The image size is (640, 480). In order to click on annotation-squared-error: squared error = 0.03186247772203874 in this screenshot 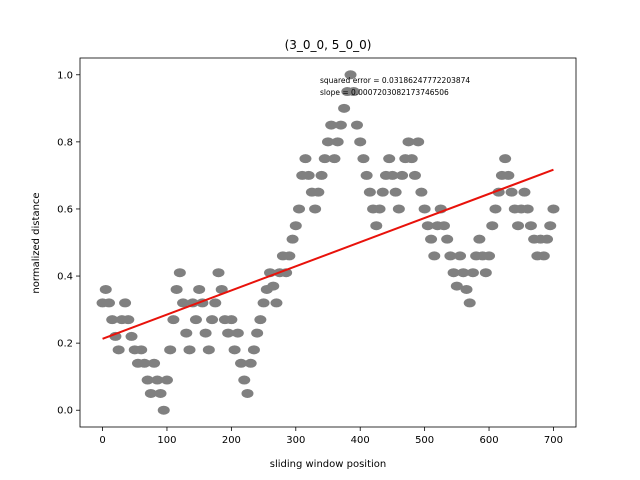, I will do `click(395, 80)`.